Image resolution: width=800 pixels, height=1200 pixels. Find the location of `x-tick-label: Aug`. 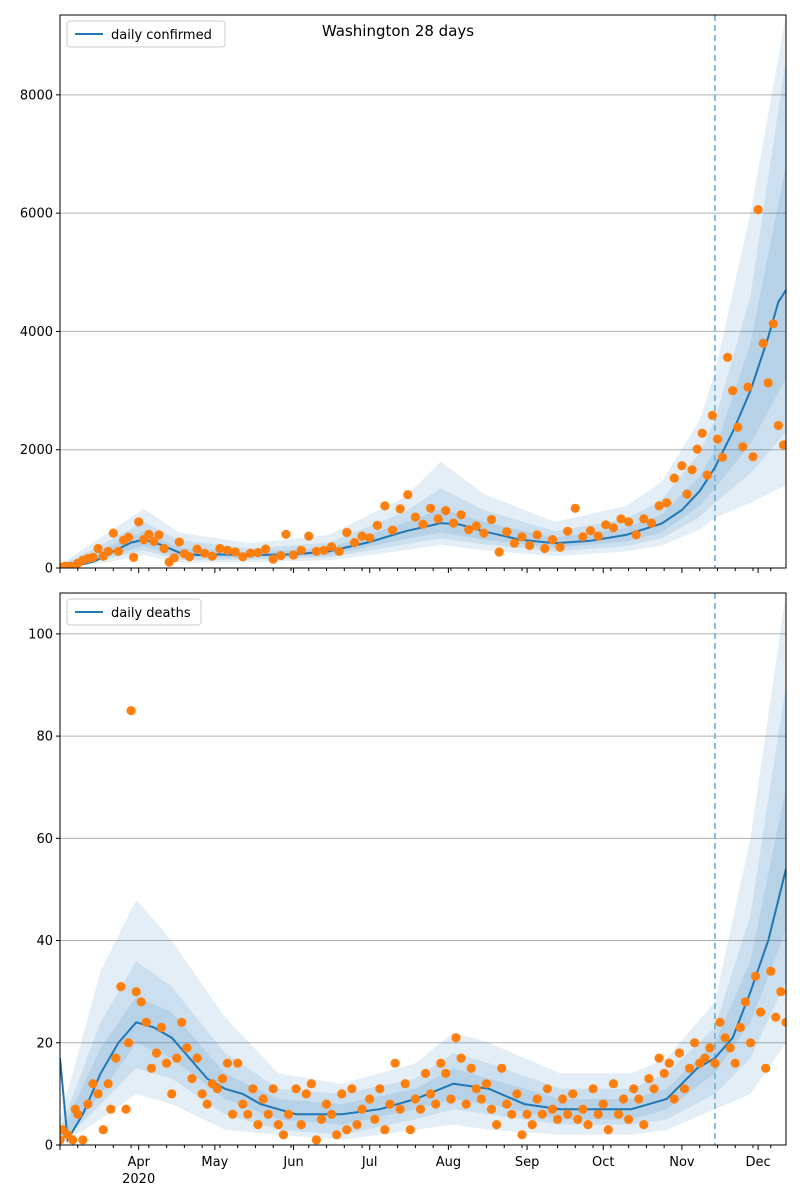

x-tick-label: Aug is located at coordinates (448, 1162).